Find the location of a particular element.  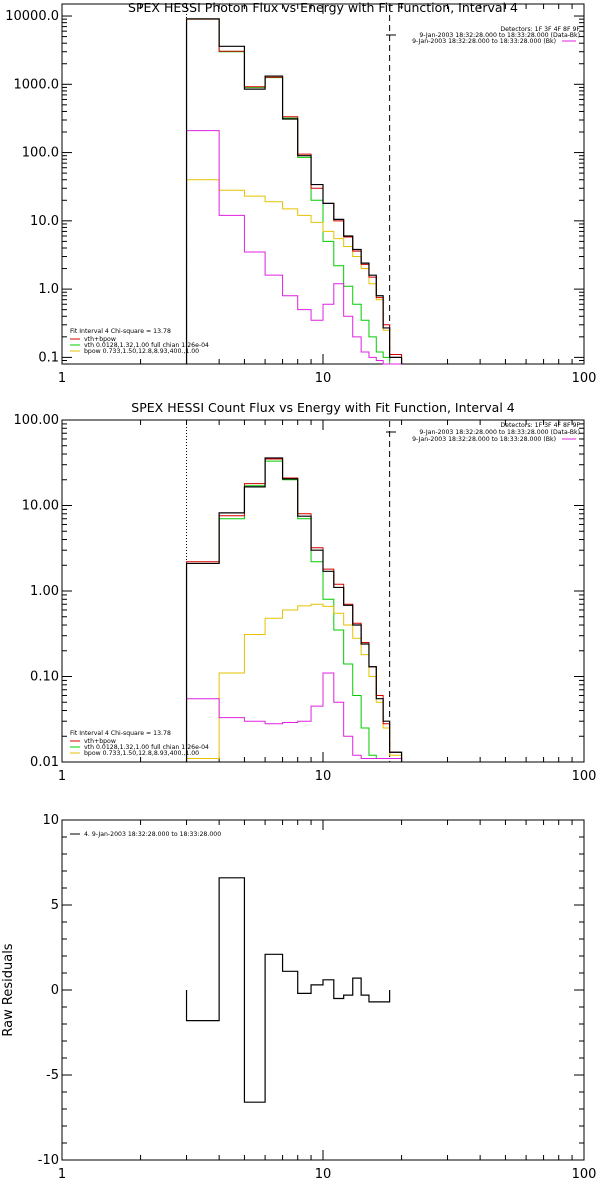

photon-flux-x-tick-label: 10 is located at coordinates (323, 378).